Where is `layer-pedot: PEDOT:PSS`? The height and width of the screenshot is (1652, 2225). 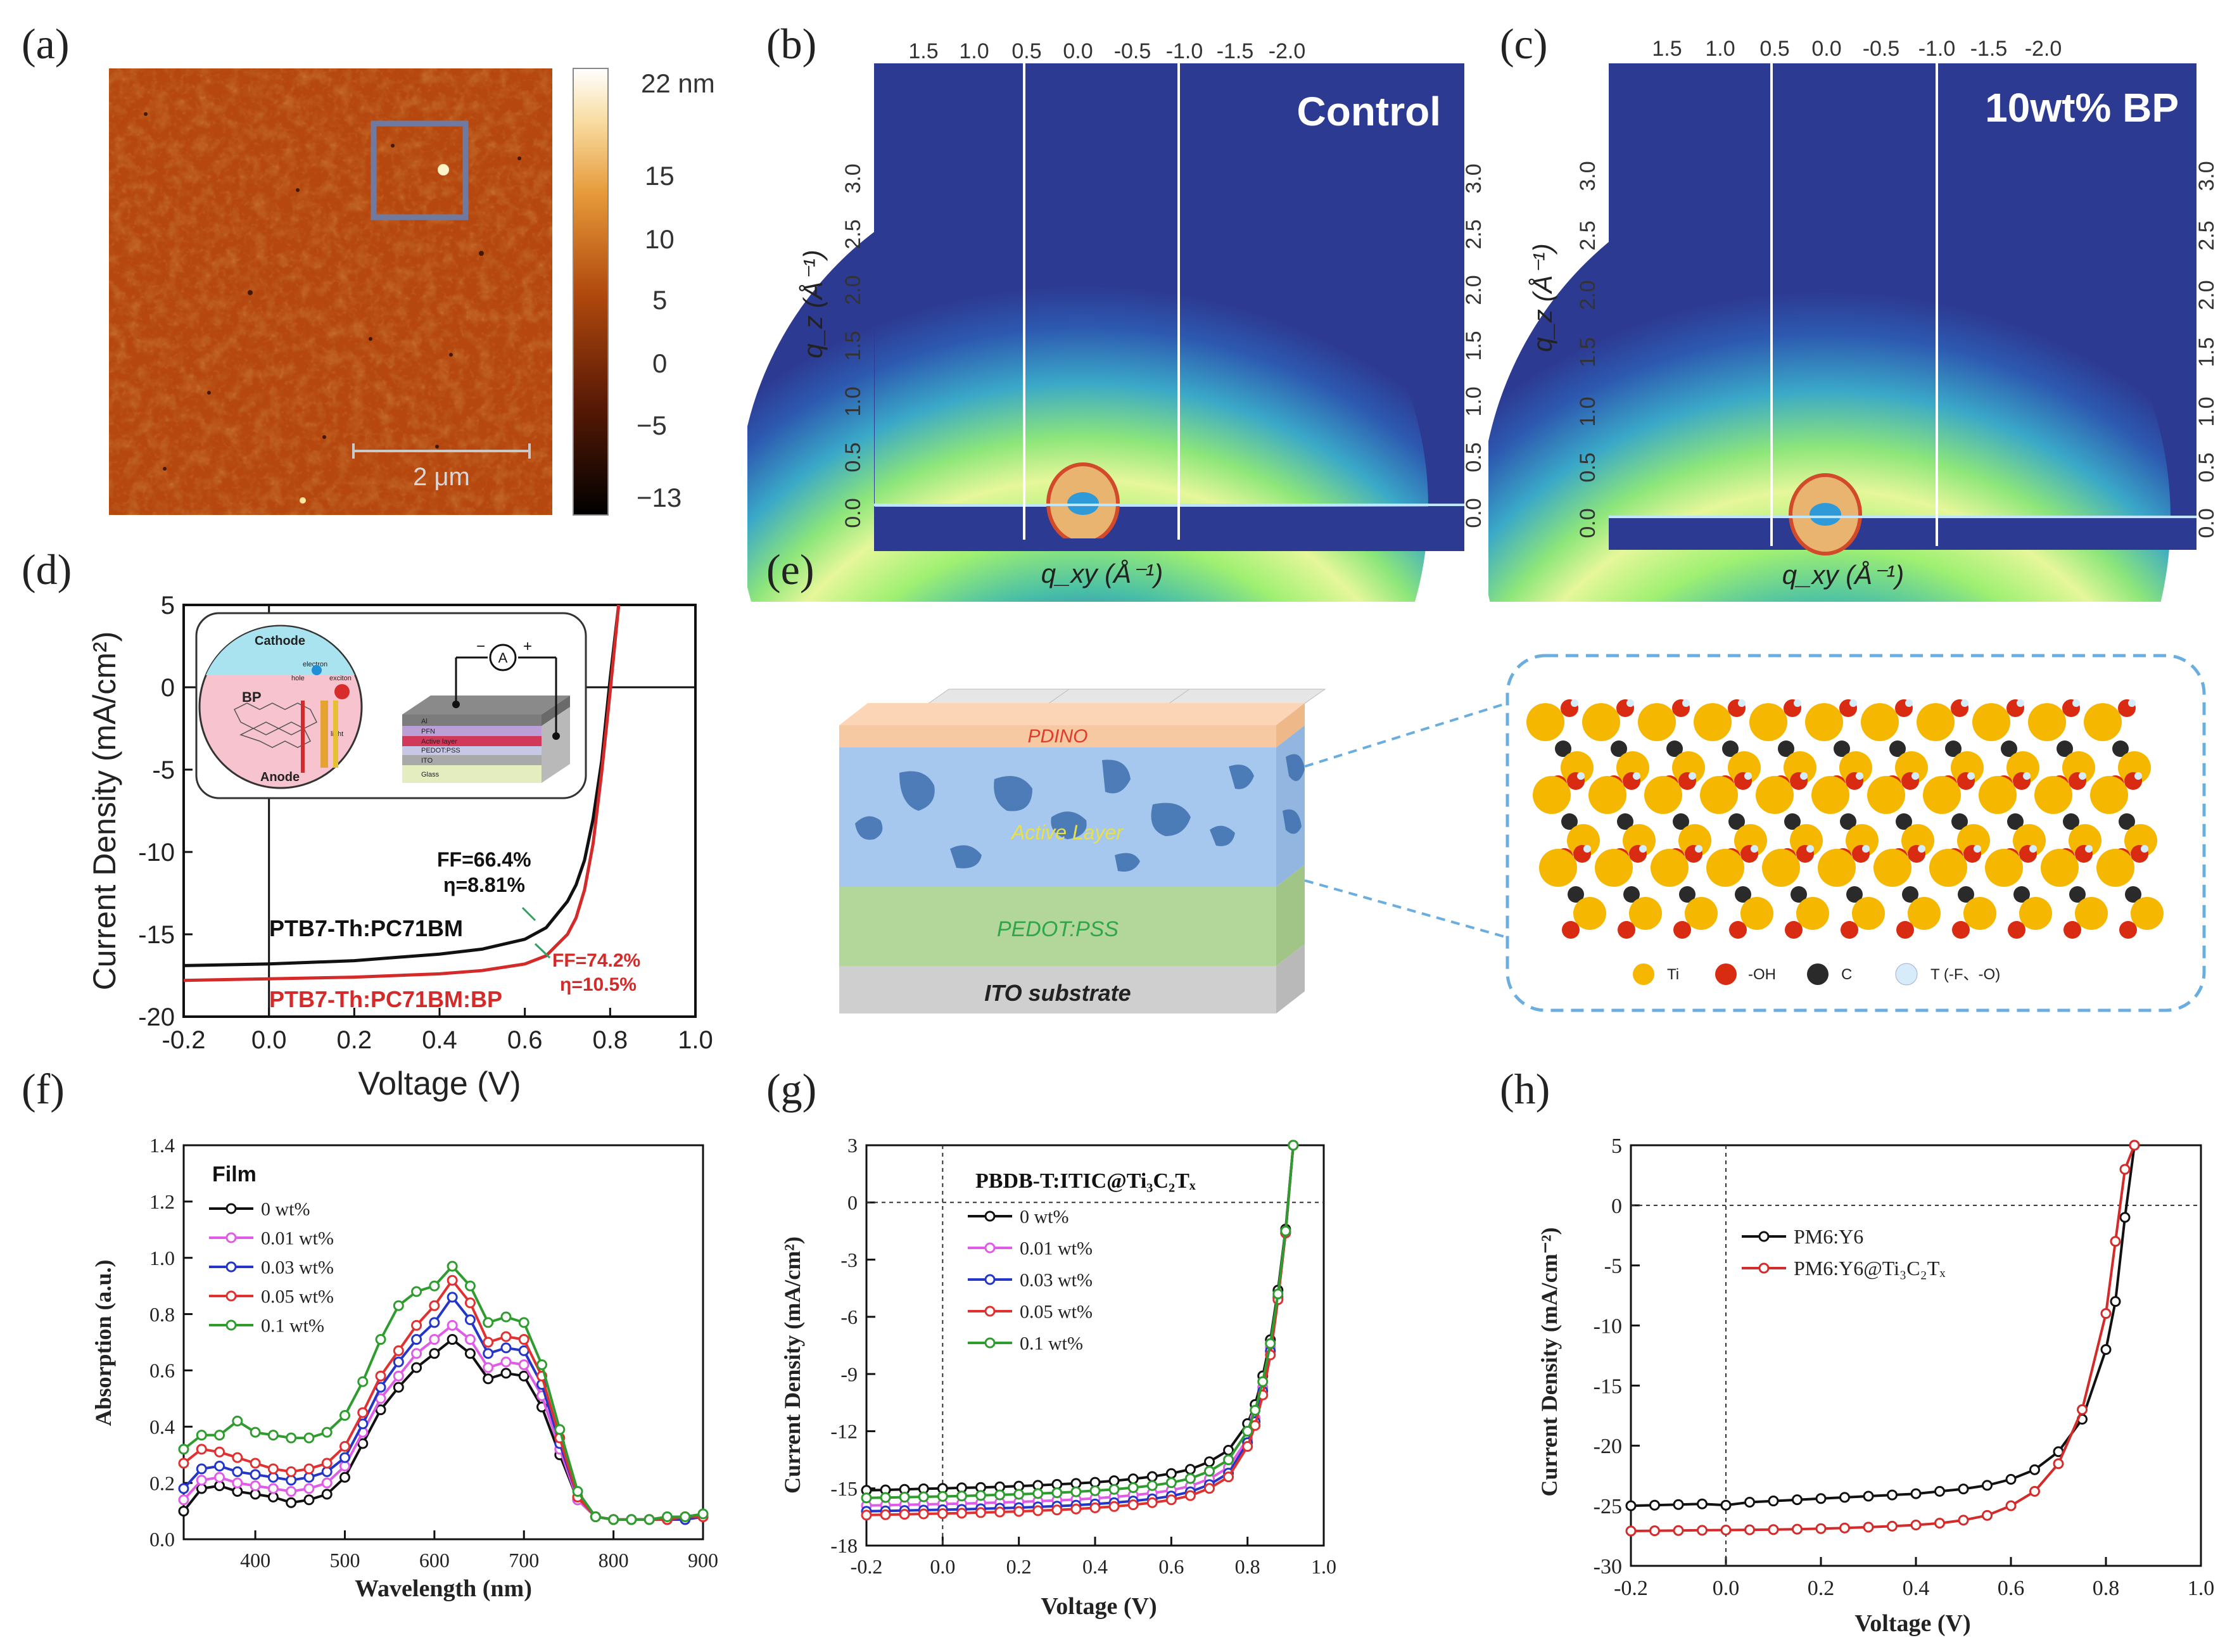
layer-pedot: PEDOT:PSS is located at coordinates (1058, 929).